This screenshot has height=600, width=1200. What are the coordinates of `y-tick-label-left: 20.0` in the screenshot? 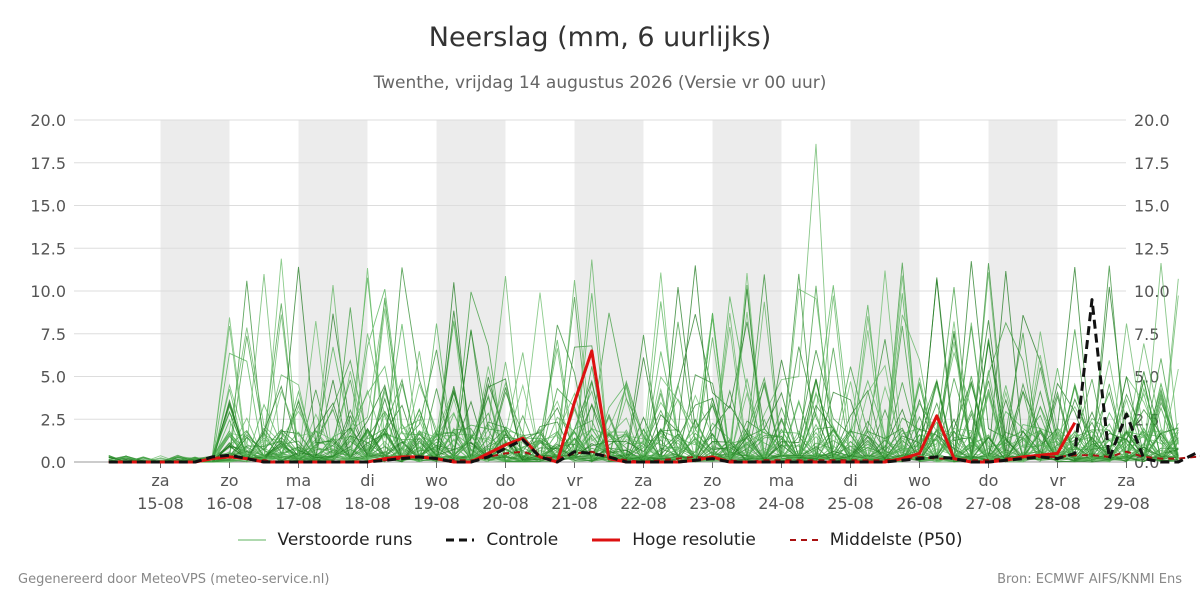 It's located at (48, 120).